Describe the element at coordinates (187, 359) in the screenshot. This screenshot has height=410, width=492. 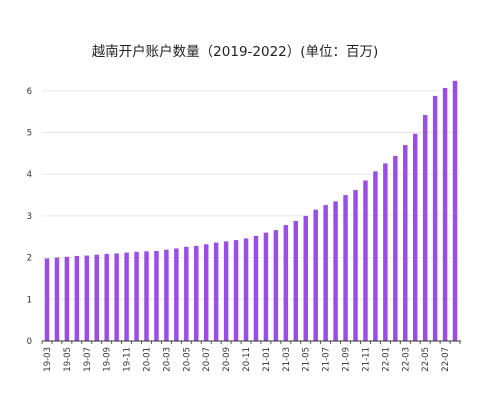
I see `x-tick-label: 20-05` at that location.